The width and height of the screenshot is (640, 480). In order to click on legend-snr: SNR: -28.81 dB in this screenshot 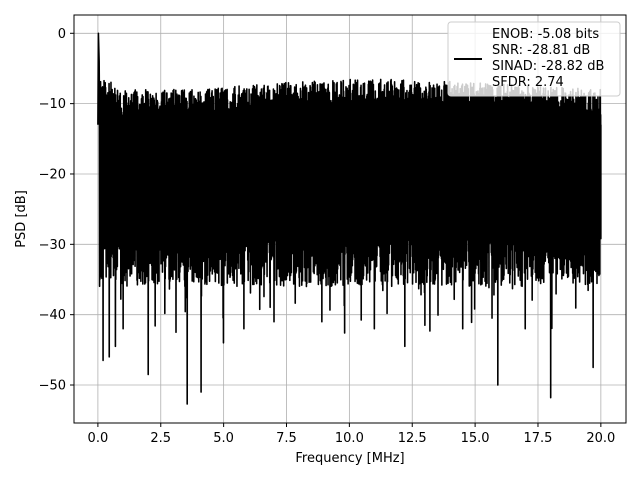, I will do `click(541, 50)`.